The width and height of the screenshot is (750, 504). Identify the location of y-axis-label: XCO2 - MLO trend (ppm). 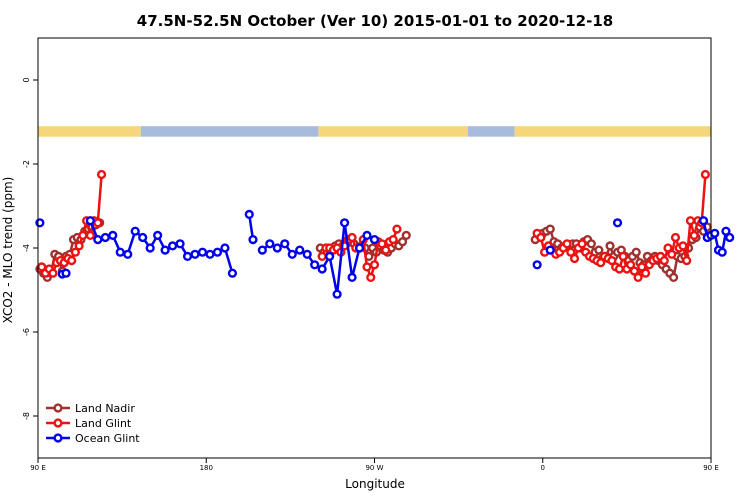
(8, 250).